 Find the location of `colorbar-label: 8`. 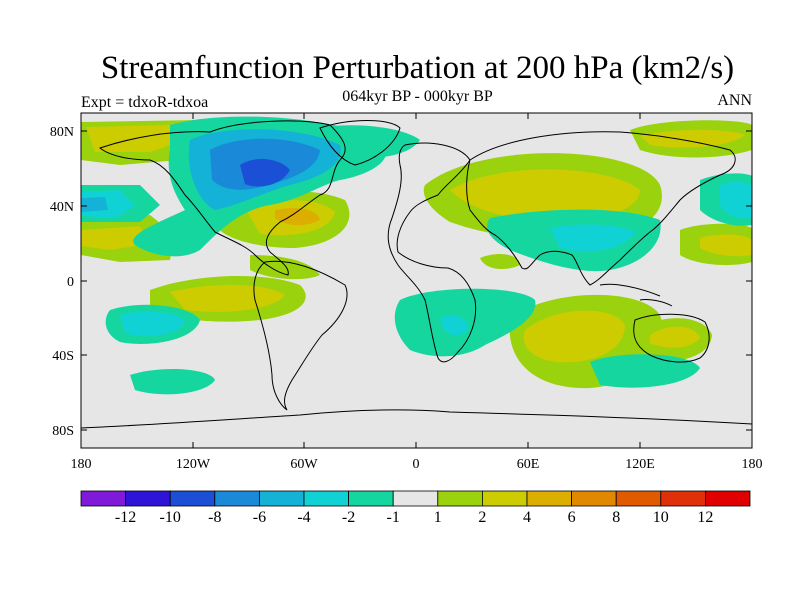

colorbar-label: 8 is located at coordinates (616, 517).